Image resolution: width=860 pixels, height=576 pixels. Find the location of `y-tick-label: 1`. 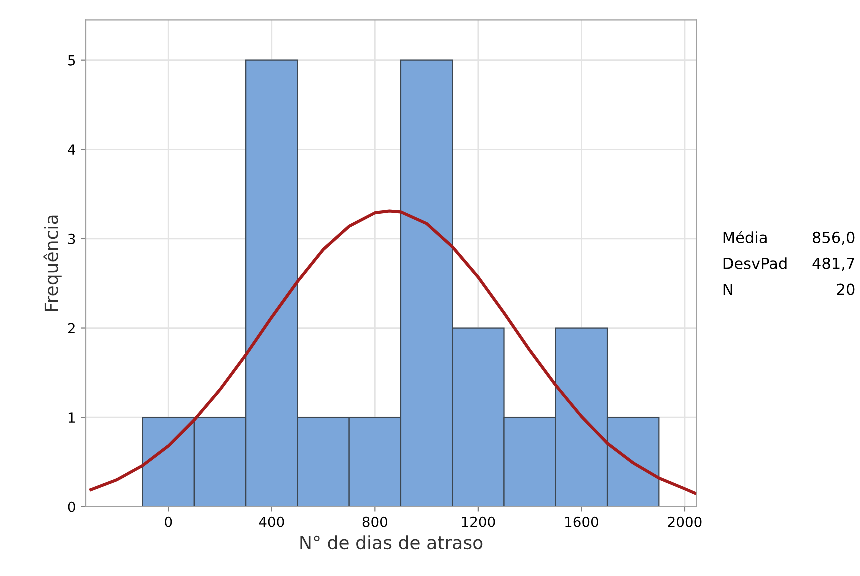

y-tick-label: 1 is located at coordinates (71, 417).